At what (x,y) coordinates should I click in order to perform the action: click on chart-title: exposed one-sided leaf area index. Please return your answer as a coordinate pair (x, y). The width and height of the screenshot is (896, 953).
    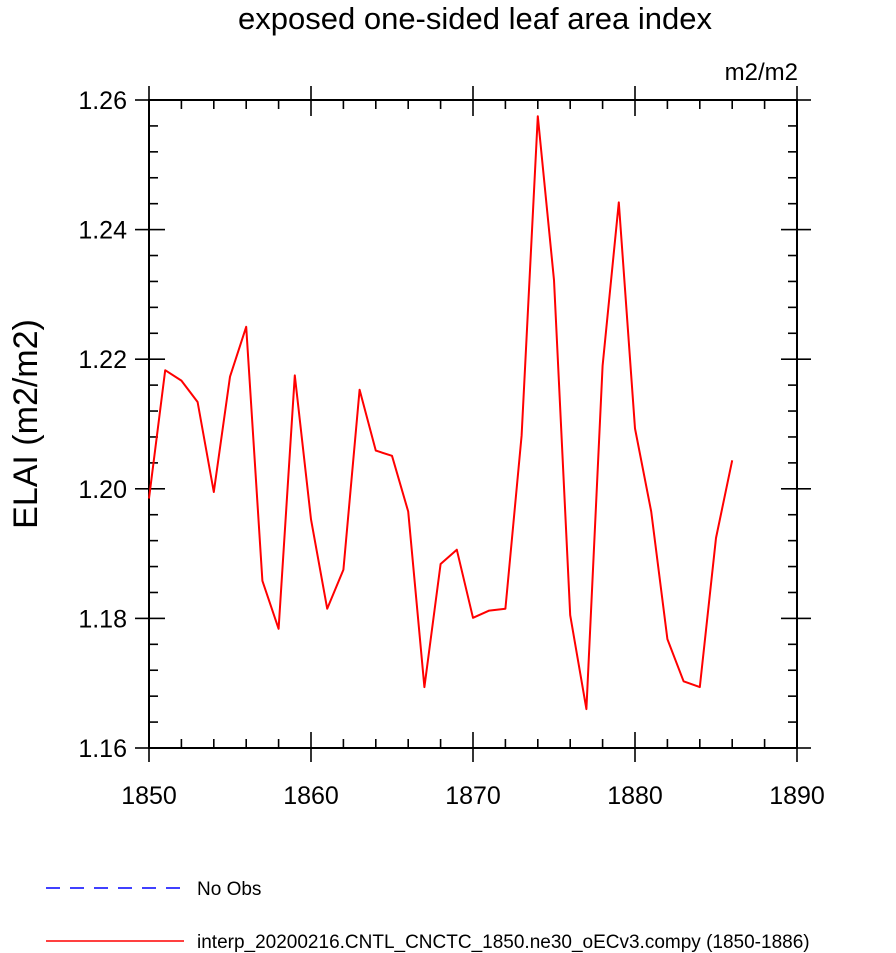
    Looking at the image, I should click on (475, 18).